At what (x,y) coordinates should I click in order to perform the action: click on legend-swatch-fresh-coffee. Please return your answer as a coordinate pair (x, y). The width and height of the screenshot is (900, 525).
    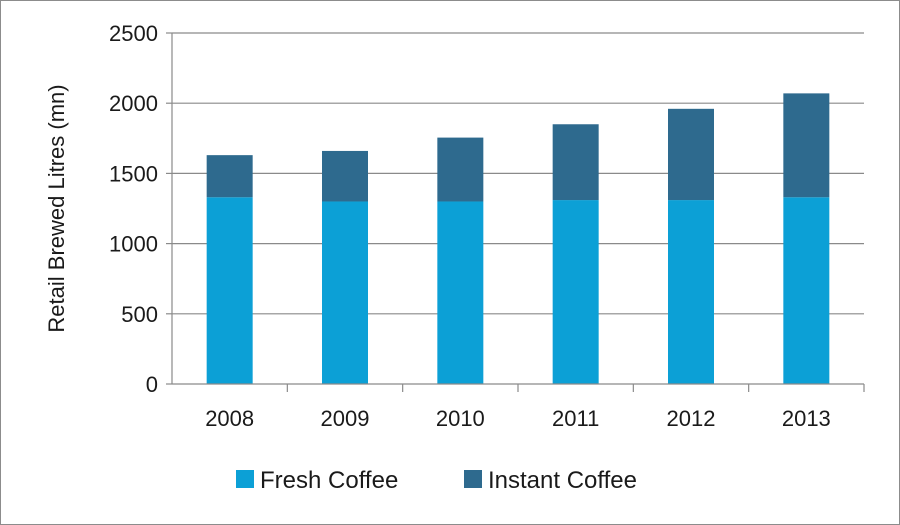
    Looking at the image, I should click on (245, 479).